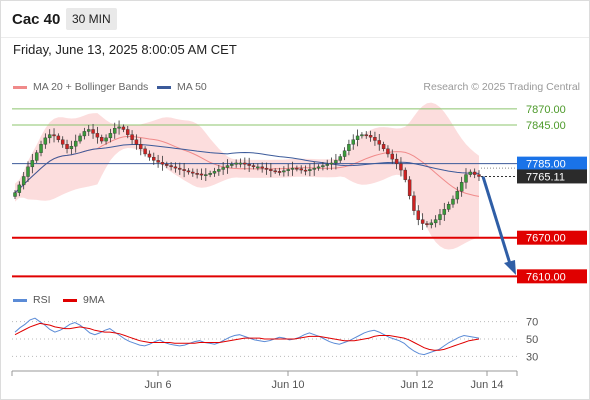 Image resolution: width=590 pixels, height=400 pixels. Describe the element at coordinates (546, 126) in the screenshot. I see `level-label-resistance: 7845.00` at that location.